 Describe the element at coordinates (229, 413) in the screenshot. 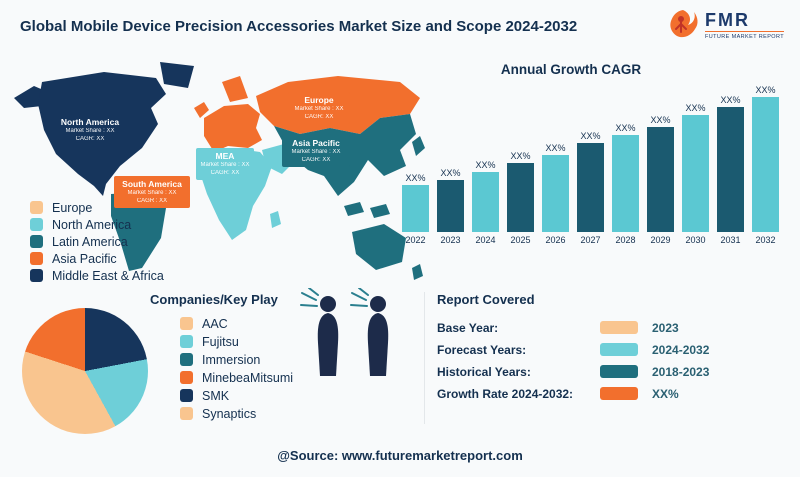

I see `company-label: Synaptics` at that location.